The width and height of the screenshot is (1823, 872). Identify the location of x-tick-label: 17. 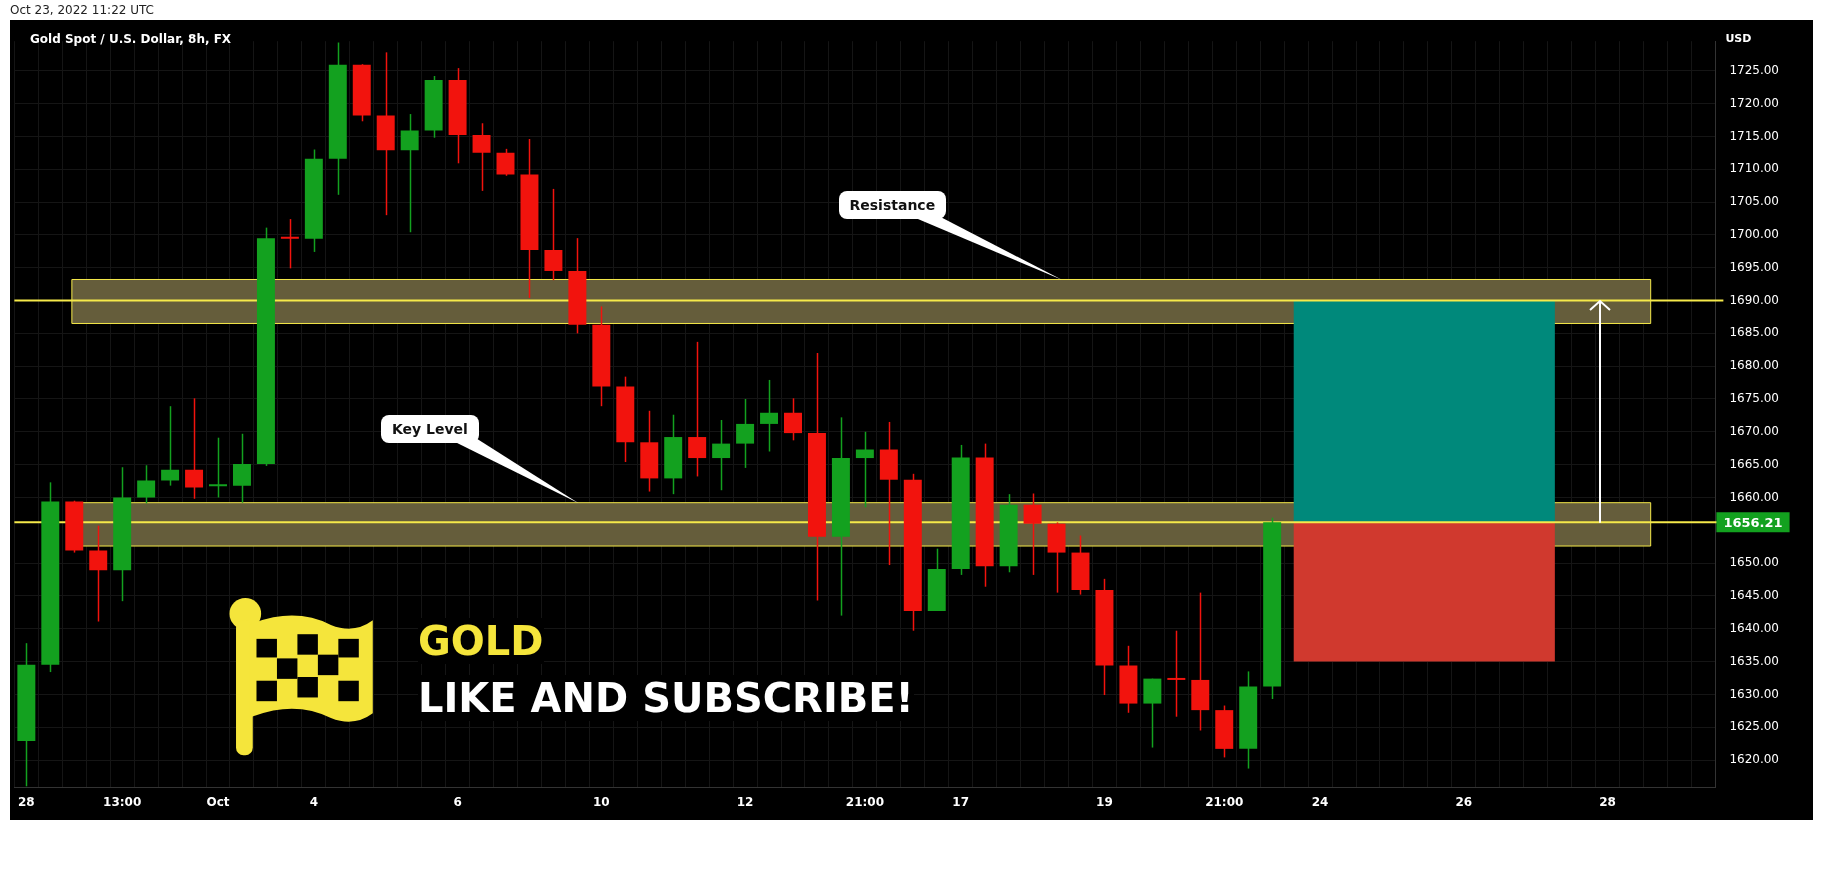
(961, 801).